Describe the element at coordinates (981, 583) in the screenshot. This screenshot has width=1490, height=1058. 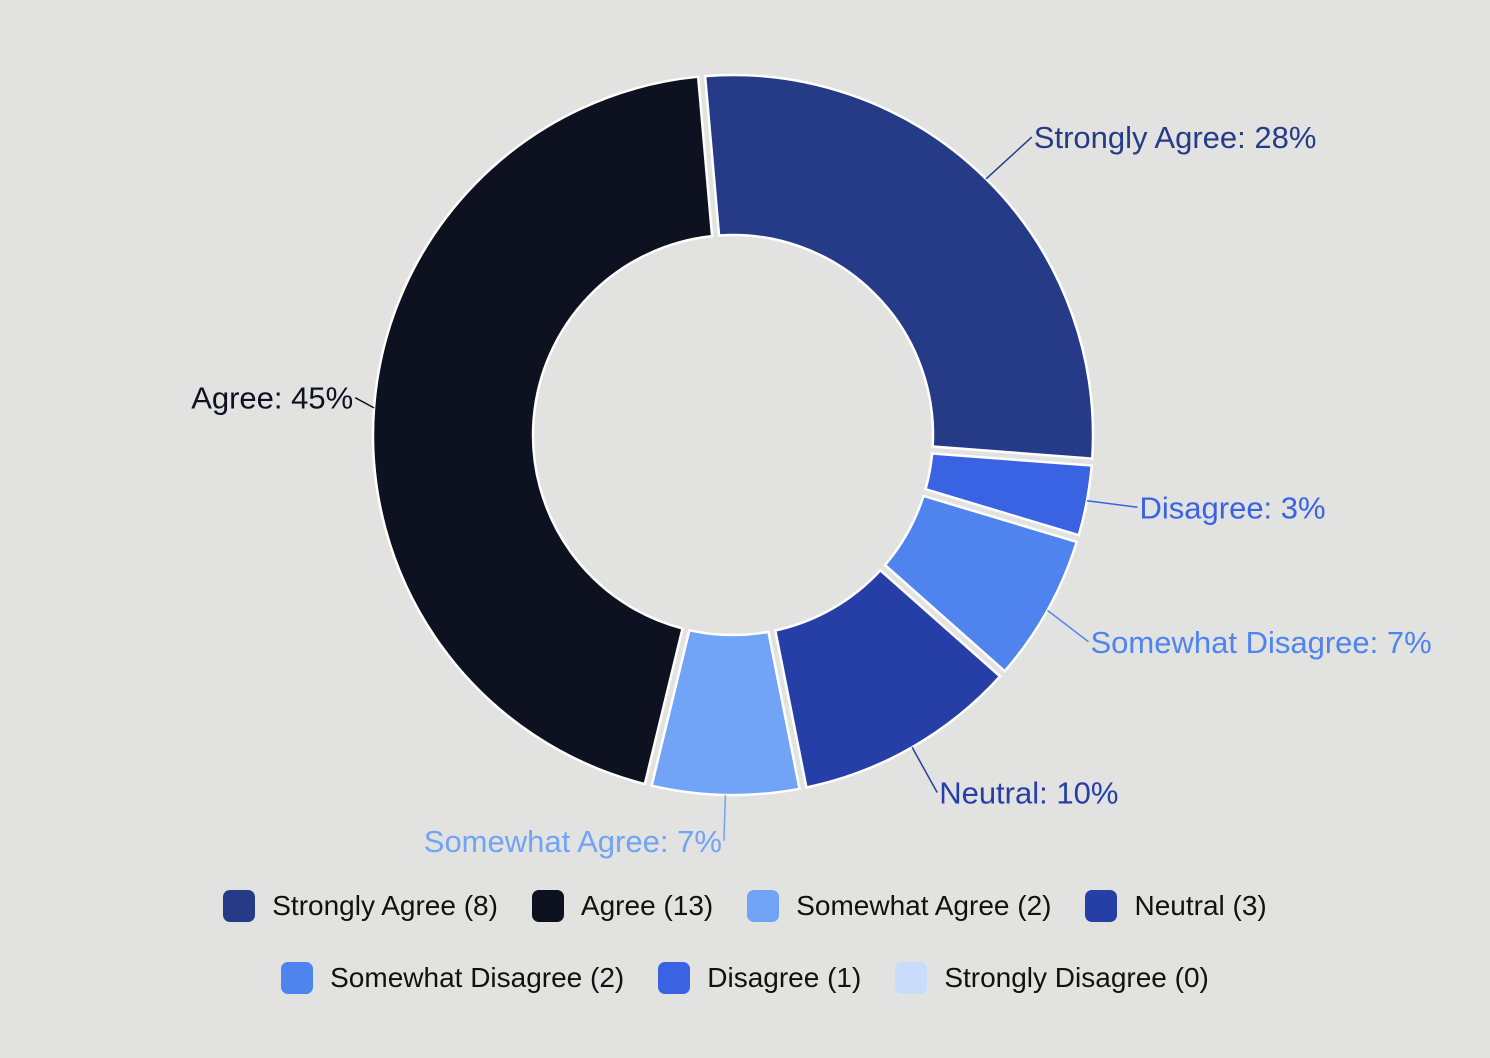
I see `slice-somewhat-disagree` at that location.